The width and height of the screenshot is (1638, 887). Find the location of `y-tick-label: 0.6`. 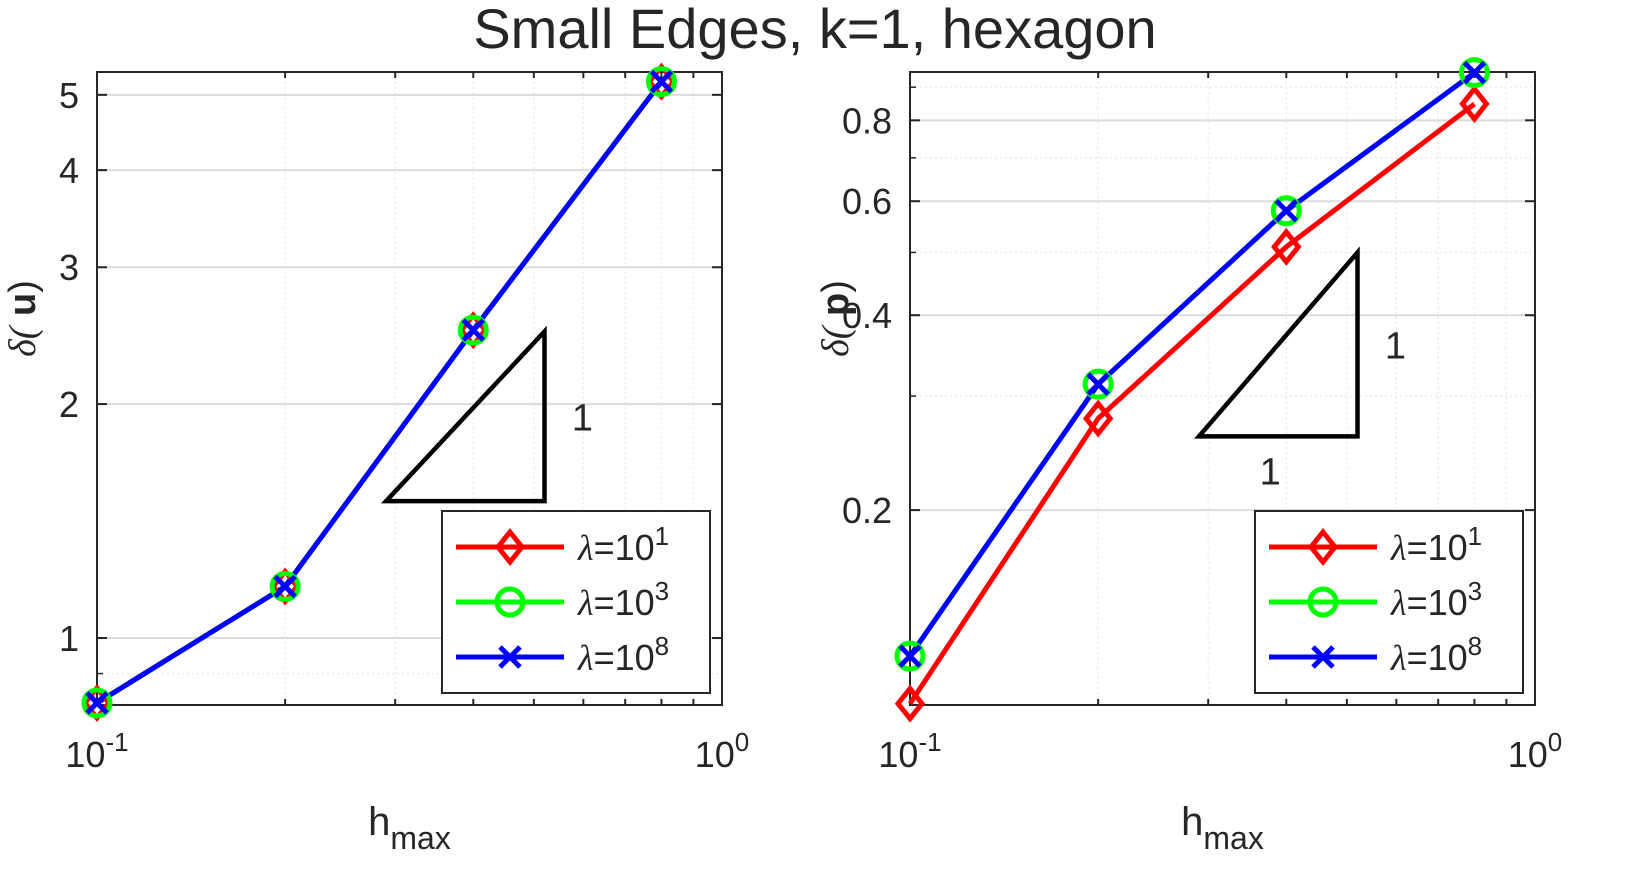

y-tick-label: 0.6 is located at coordinates (867, 201).